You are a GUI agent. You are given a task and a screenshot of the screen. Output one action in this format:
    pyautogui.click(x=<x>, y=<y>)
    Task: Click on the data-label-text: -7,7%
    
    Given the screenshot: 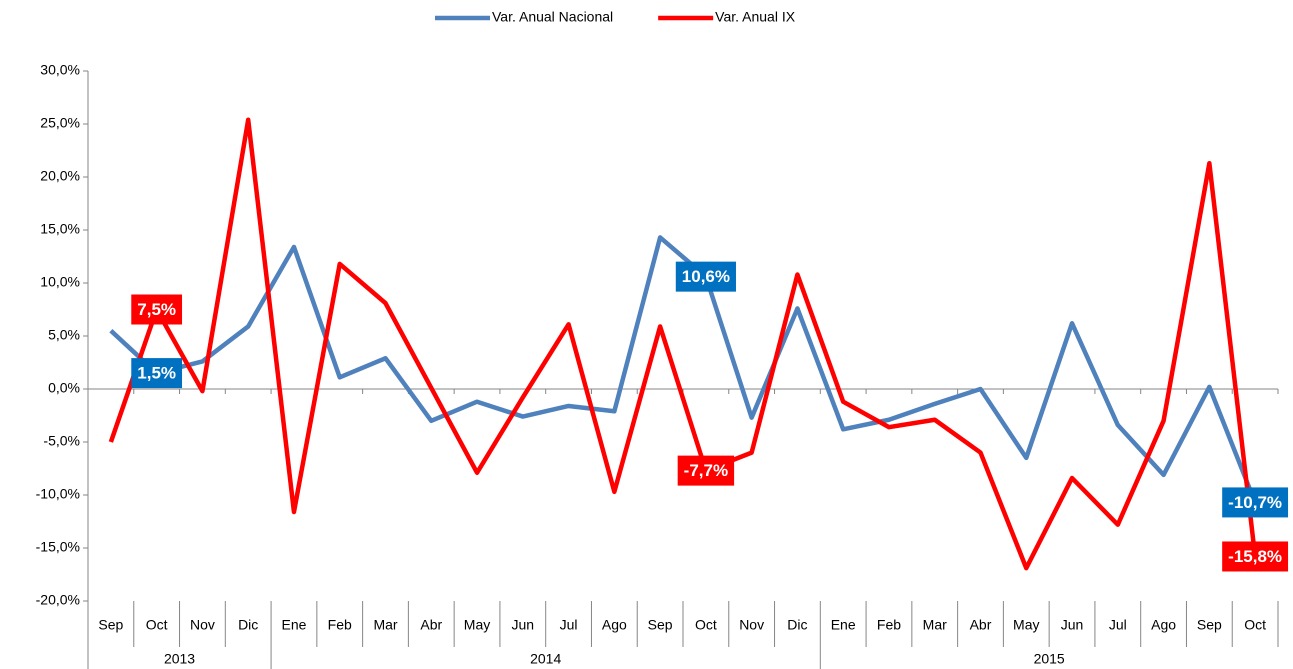 What is the action you would take?
    pyautogui.click(x=706, y=470)
    